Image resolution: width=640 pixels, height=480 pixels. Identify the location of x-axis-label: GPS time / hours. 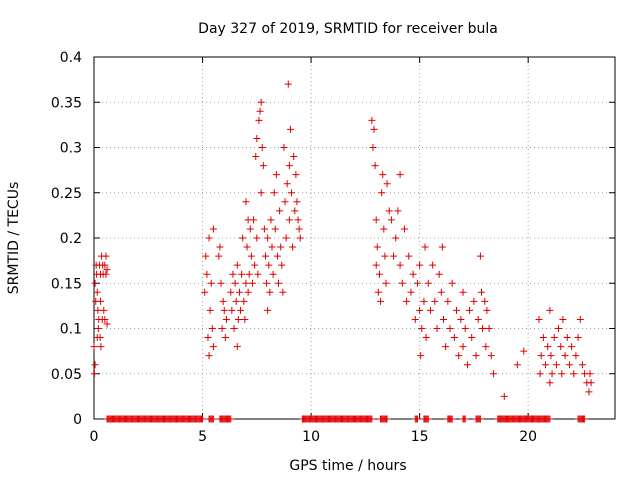
(347, 466).